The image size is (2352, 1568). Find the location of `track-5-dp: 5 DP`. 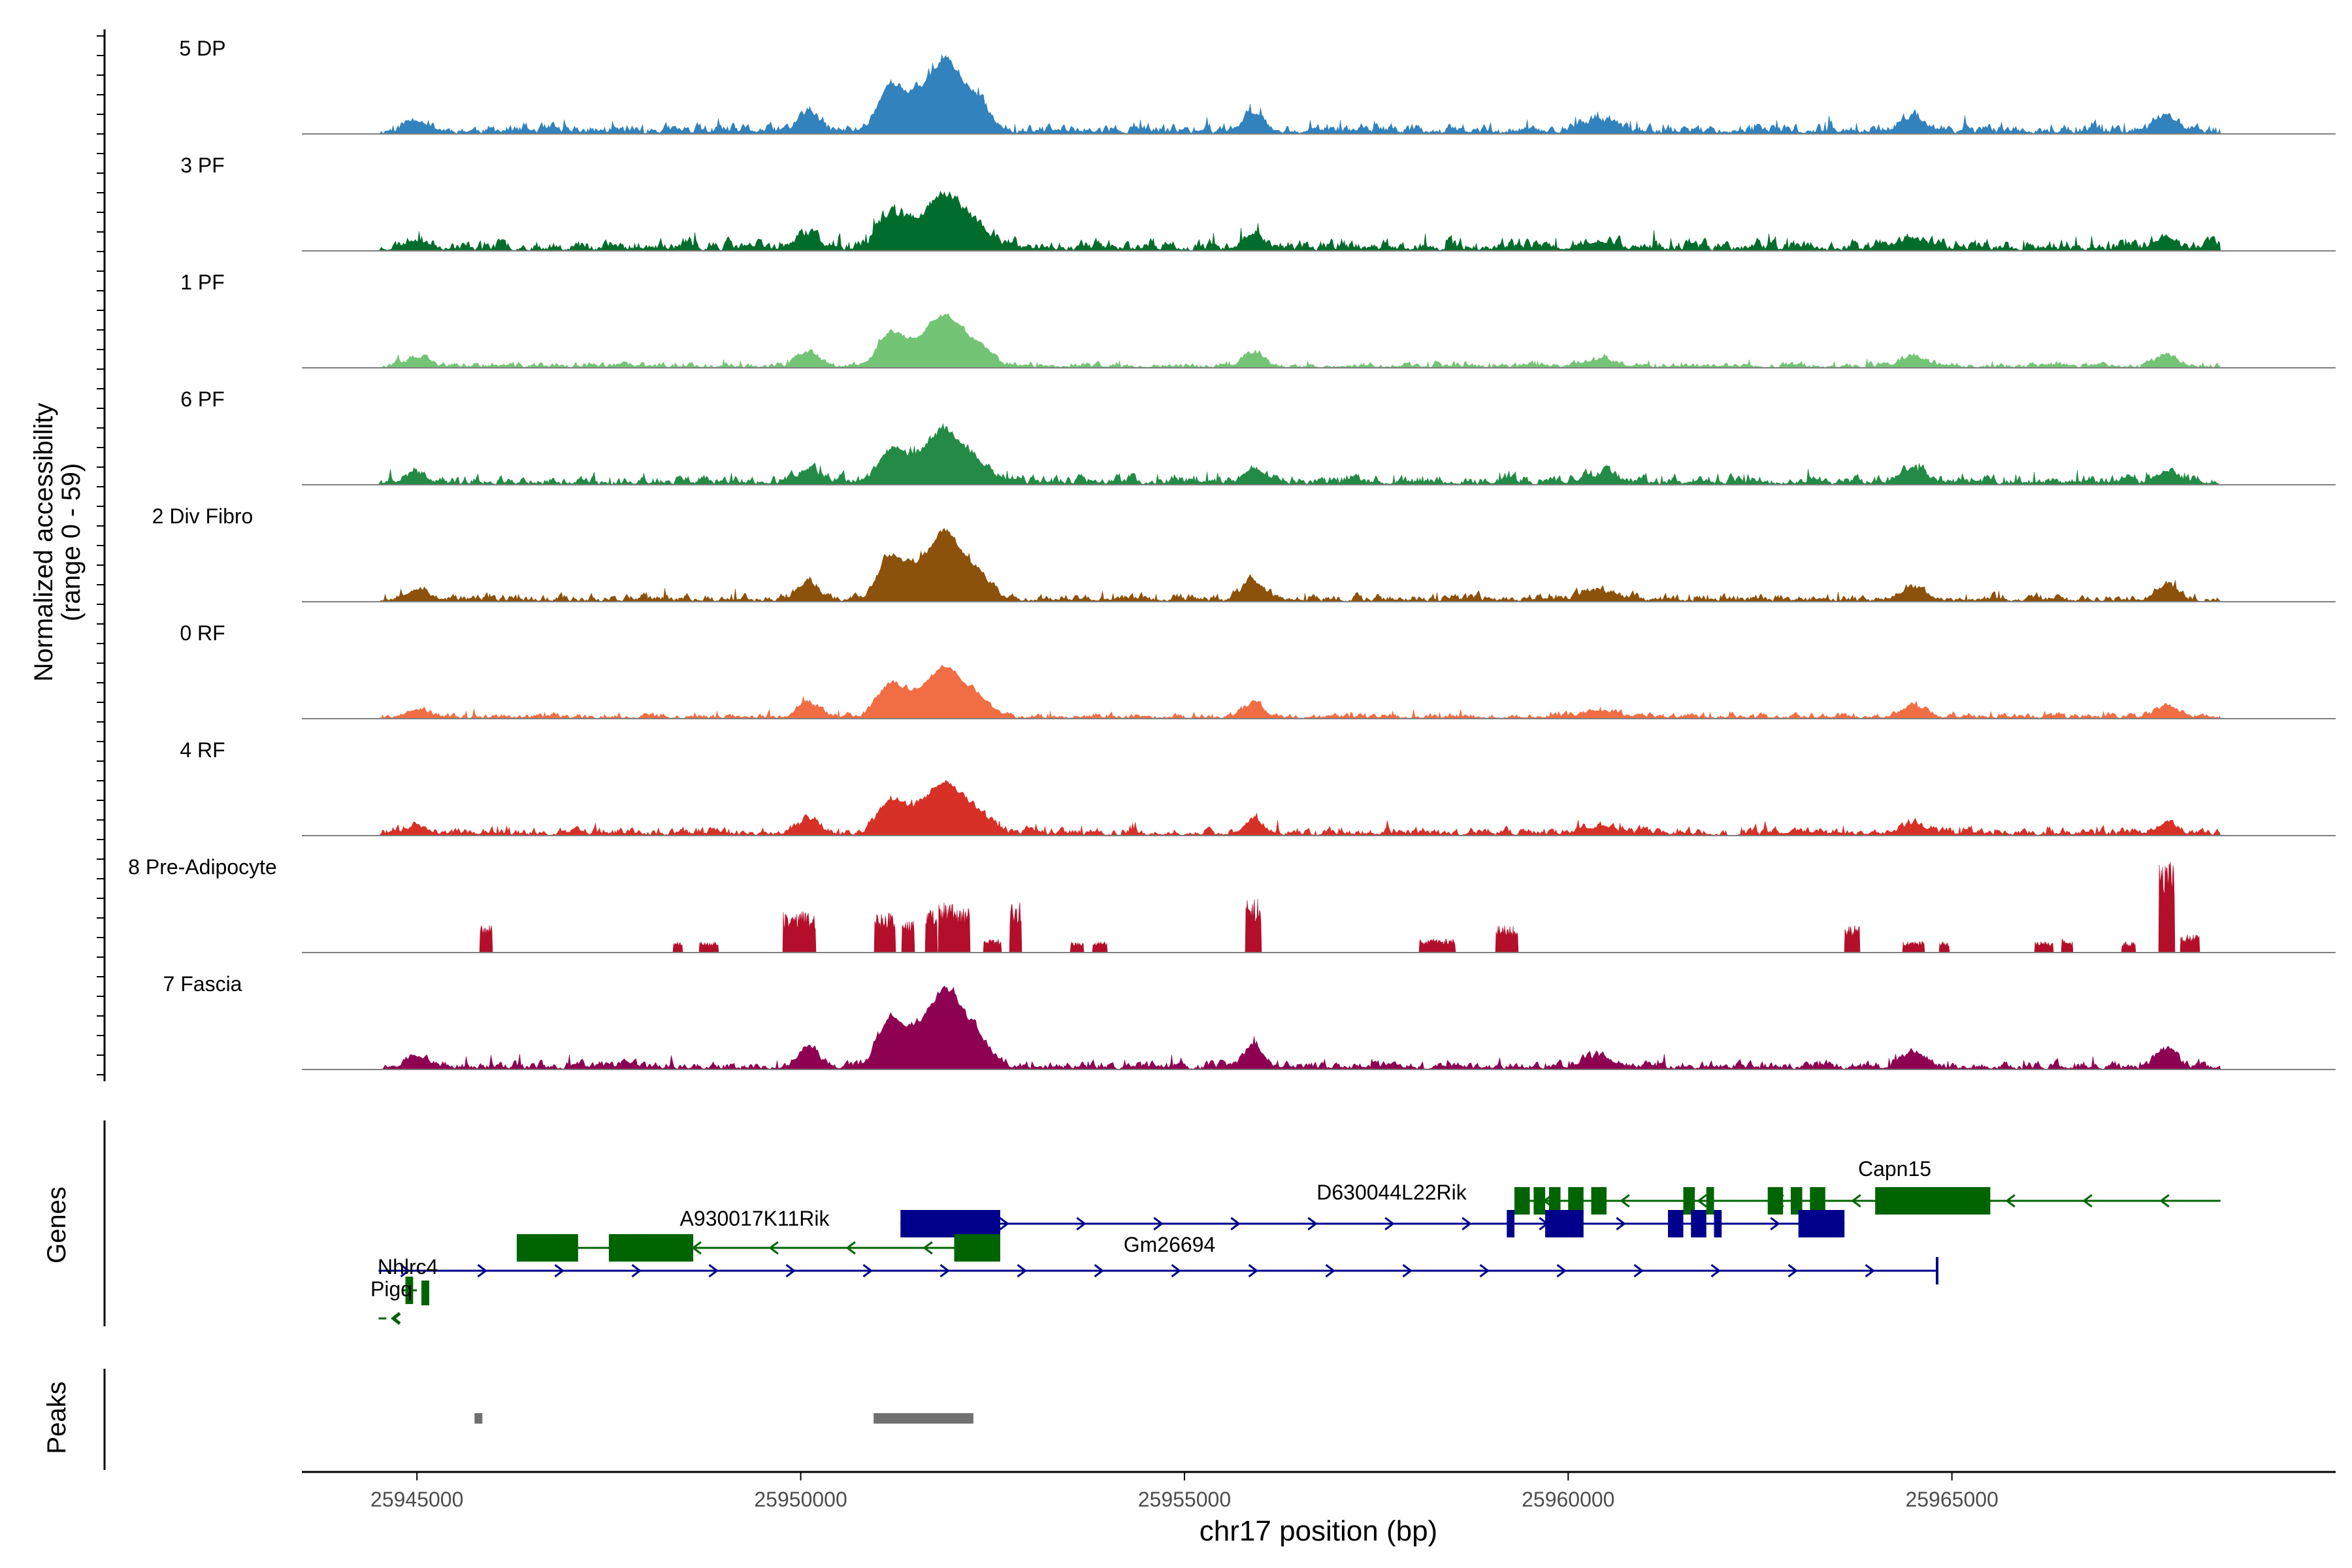

track-5-dp: 5 DP is located at coordinates (1257, 86).